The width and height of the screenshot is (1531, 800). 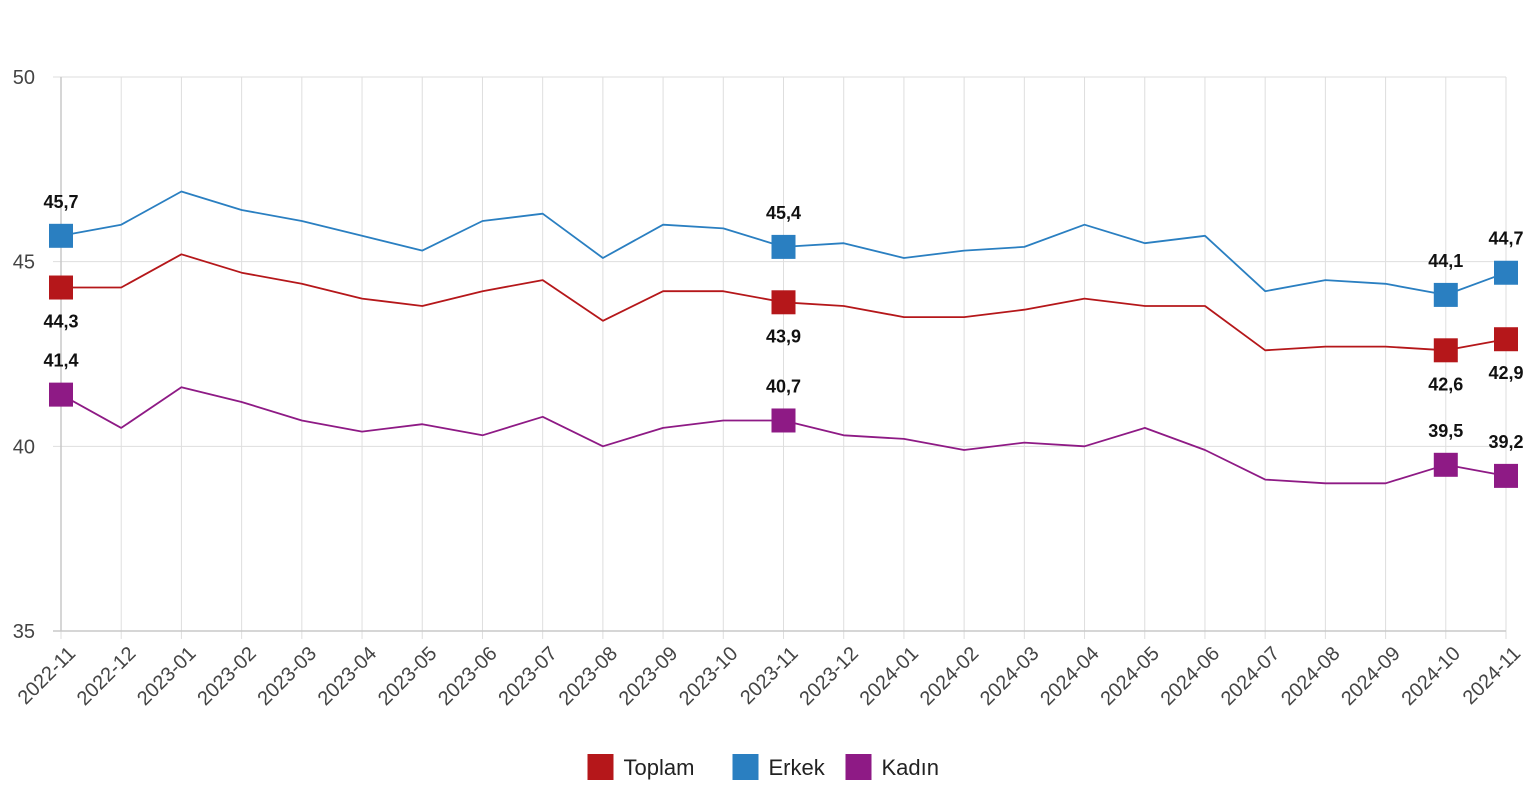 What do you see at coordinates (106, 676) in the screenshot?
I see `x-tick-label: 2022-12` at bounding box center [106, 676].